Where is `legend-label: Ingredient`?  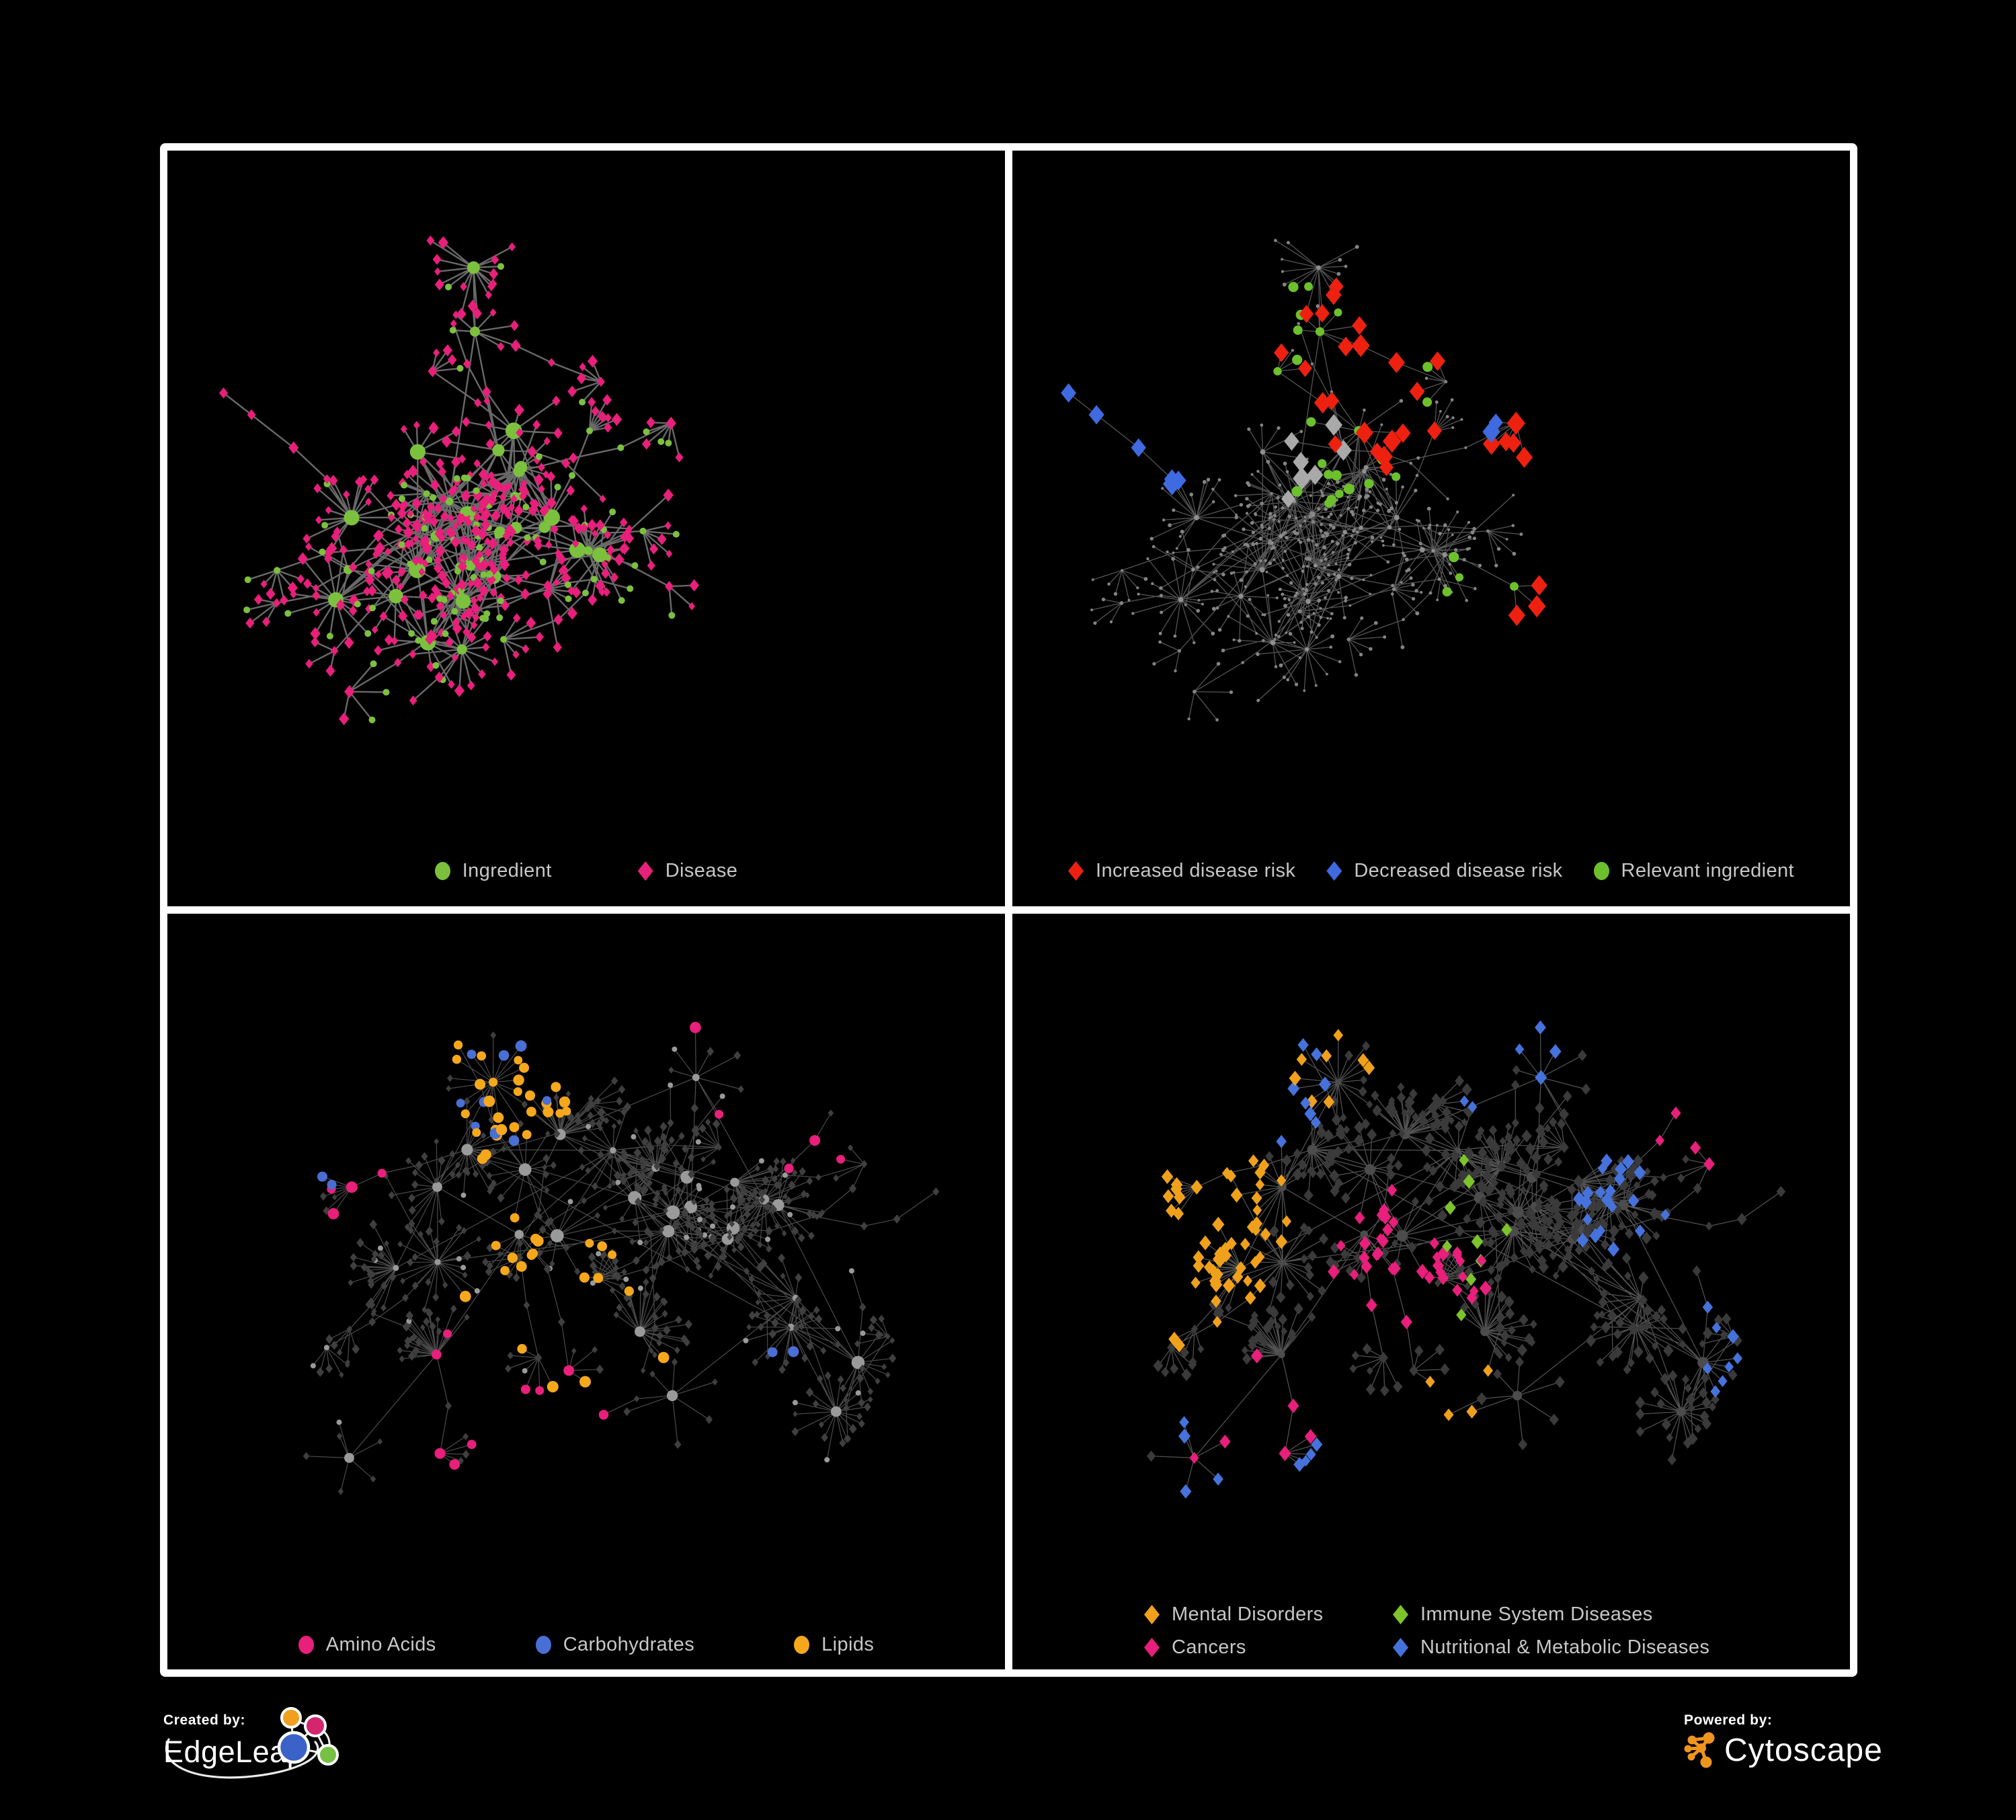
legend-label: Ingredient is located at coordinates (507, 870).